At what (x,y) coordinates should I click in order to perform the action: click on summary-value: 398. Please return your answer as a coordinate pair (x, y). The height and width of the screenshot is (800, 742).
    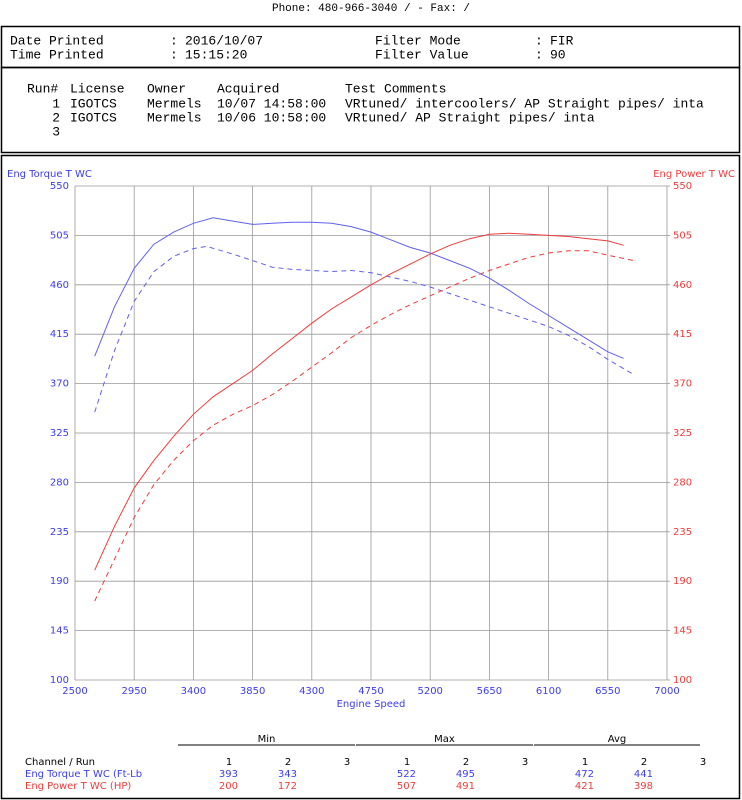
    Looking at the image, I should click on (643, 786).